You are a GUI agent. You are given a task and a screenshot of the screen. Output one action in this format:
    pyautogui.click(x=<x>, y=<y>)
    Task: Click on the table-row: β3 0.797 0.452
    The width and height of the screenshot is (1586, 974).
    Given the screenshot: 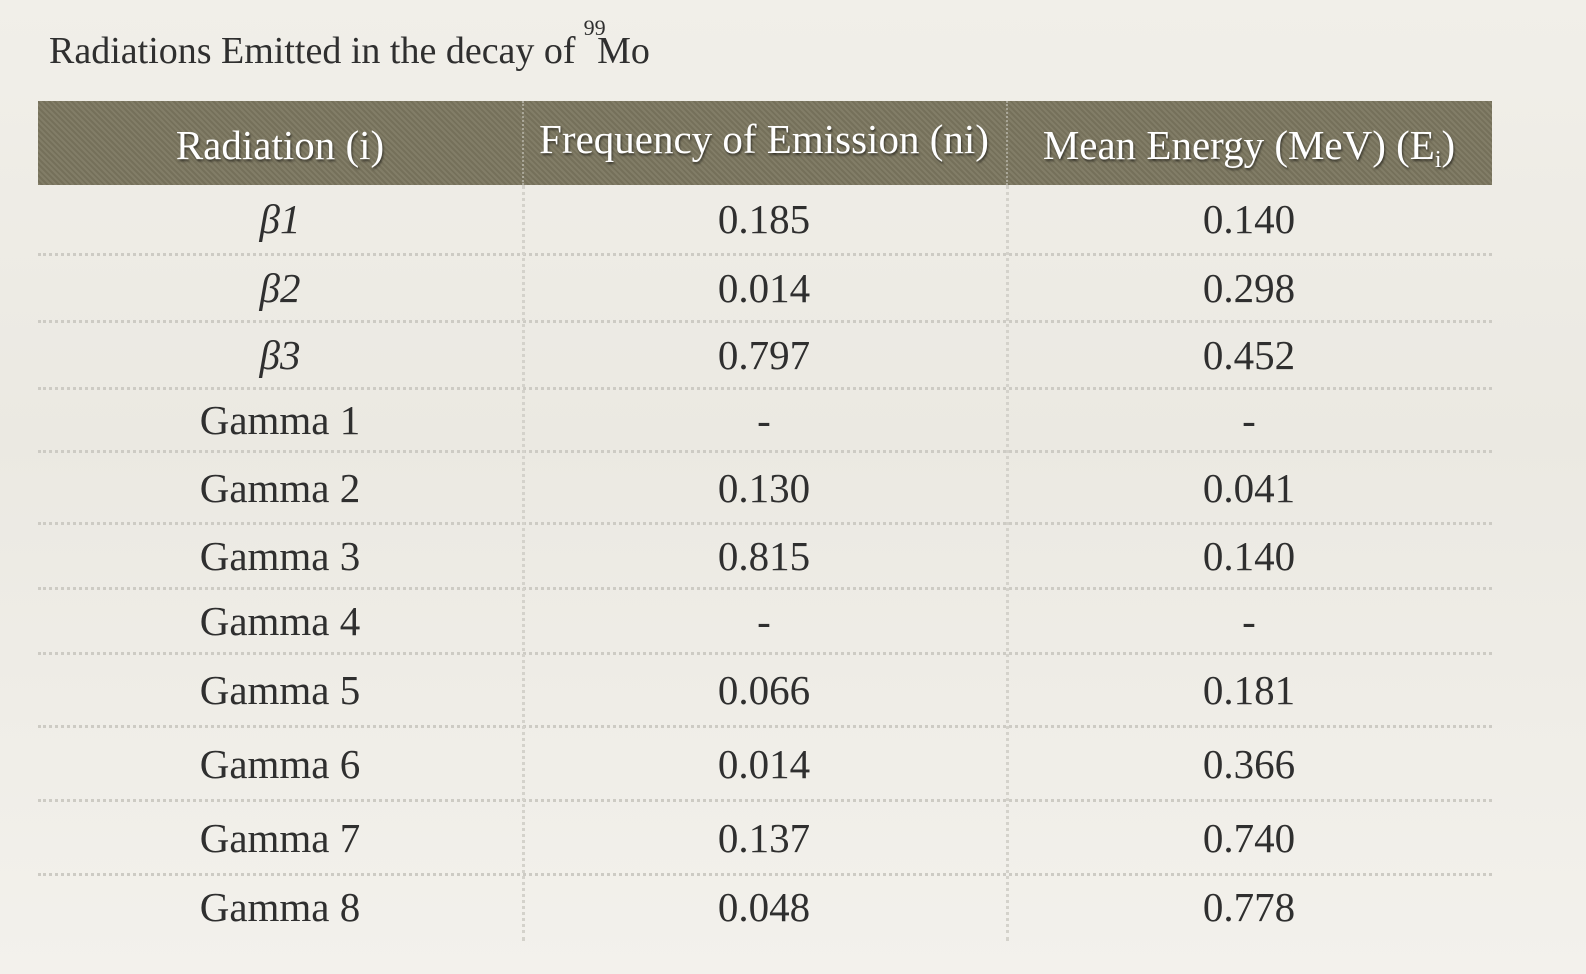 What is the action you would take?
    pyautogui.click(x=765, y=356)
    